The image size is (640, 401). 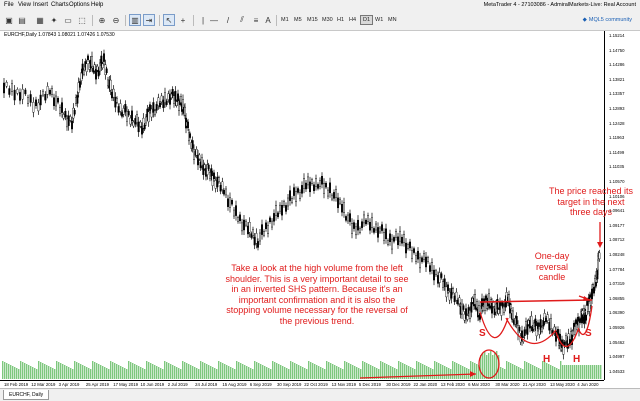 What do you see at coordinates (102, 20) in the screenshot?
I see `zoom-in-icon: ⊕` at bounding box center [102, 20].